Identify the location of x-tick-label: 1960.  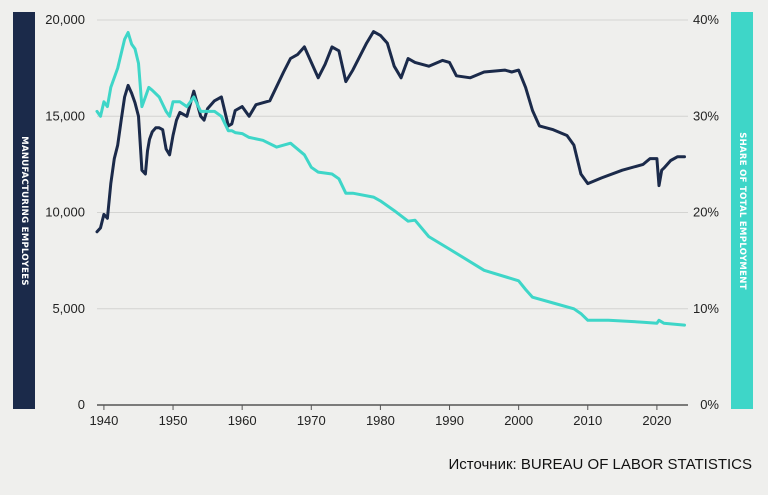
(242, 420).